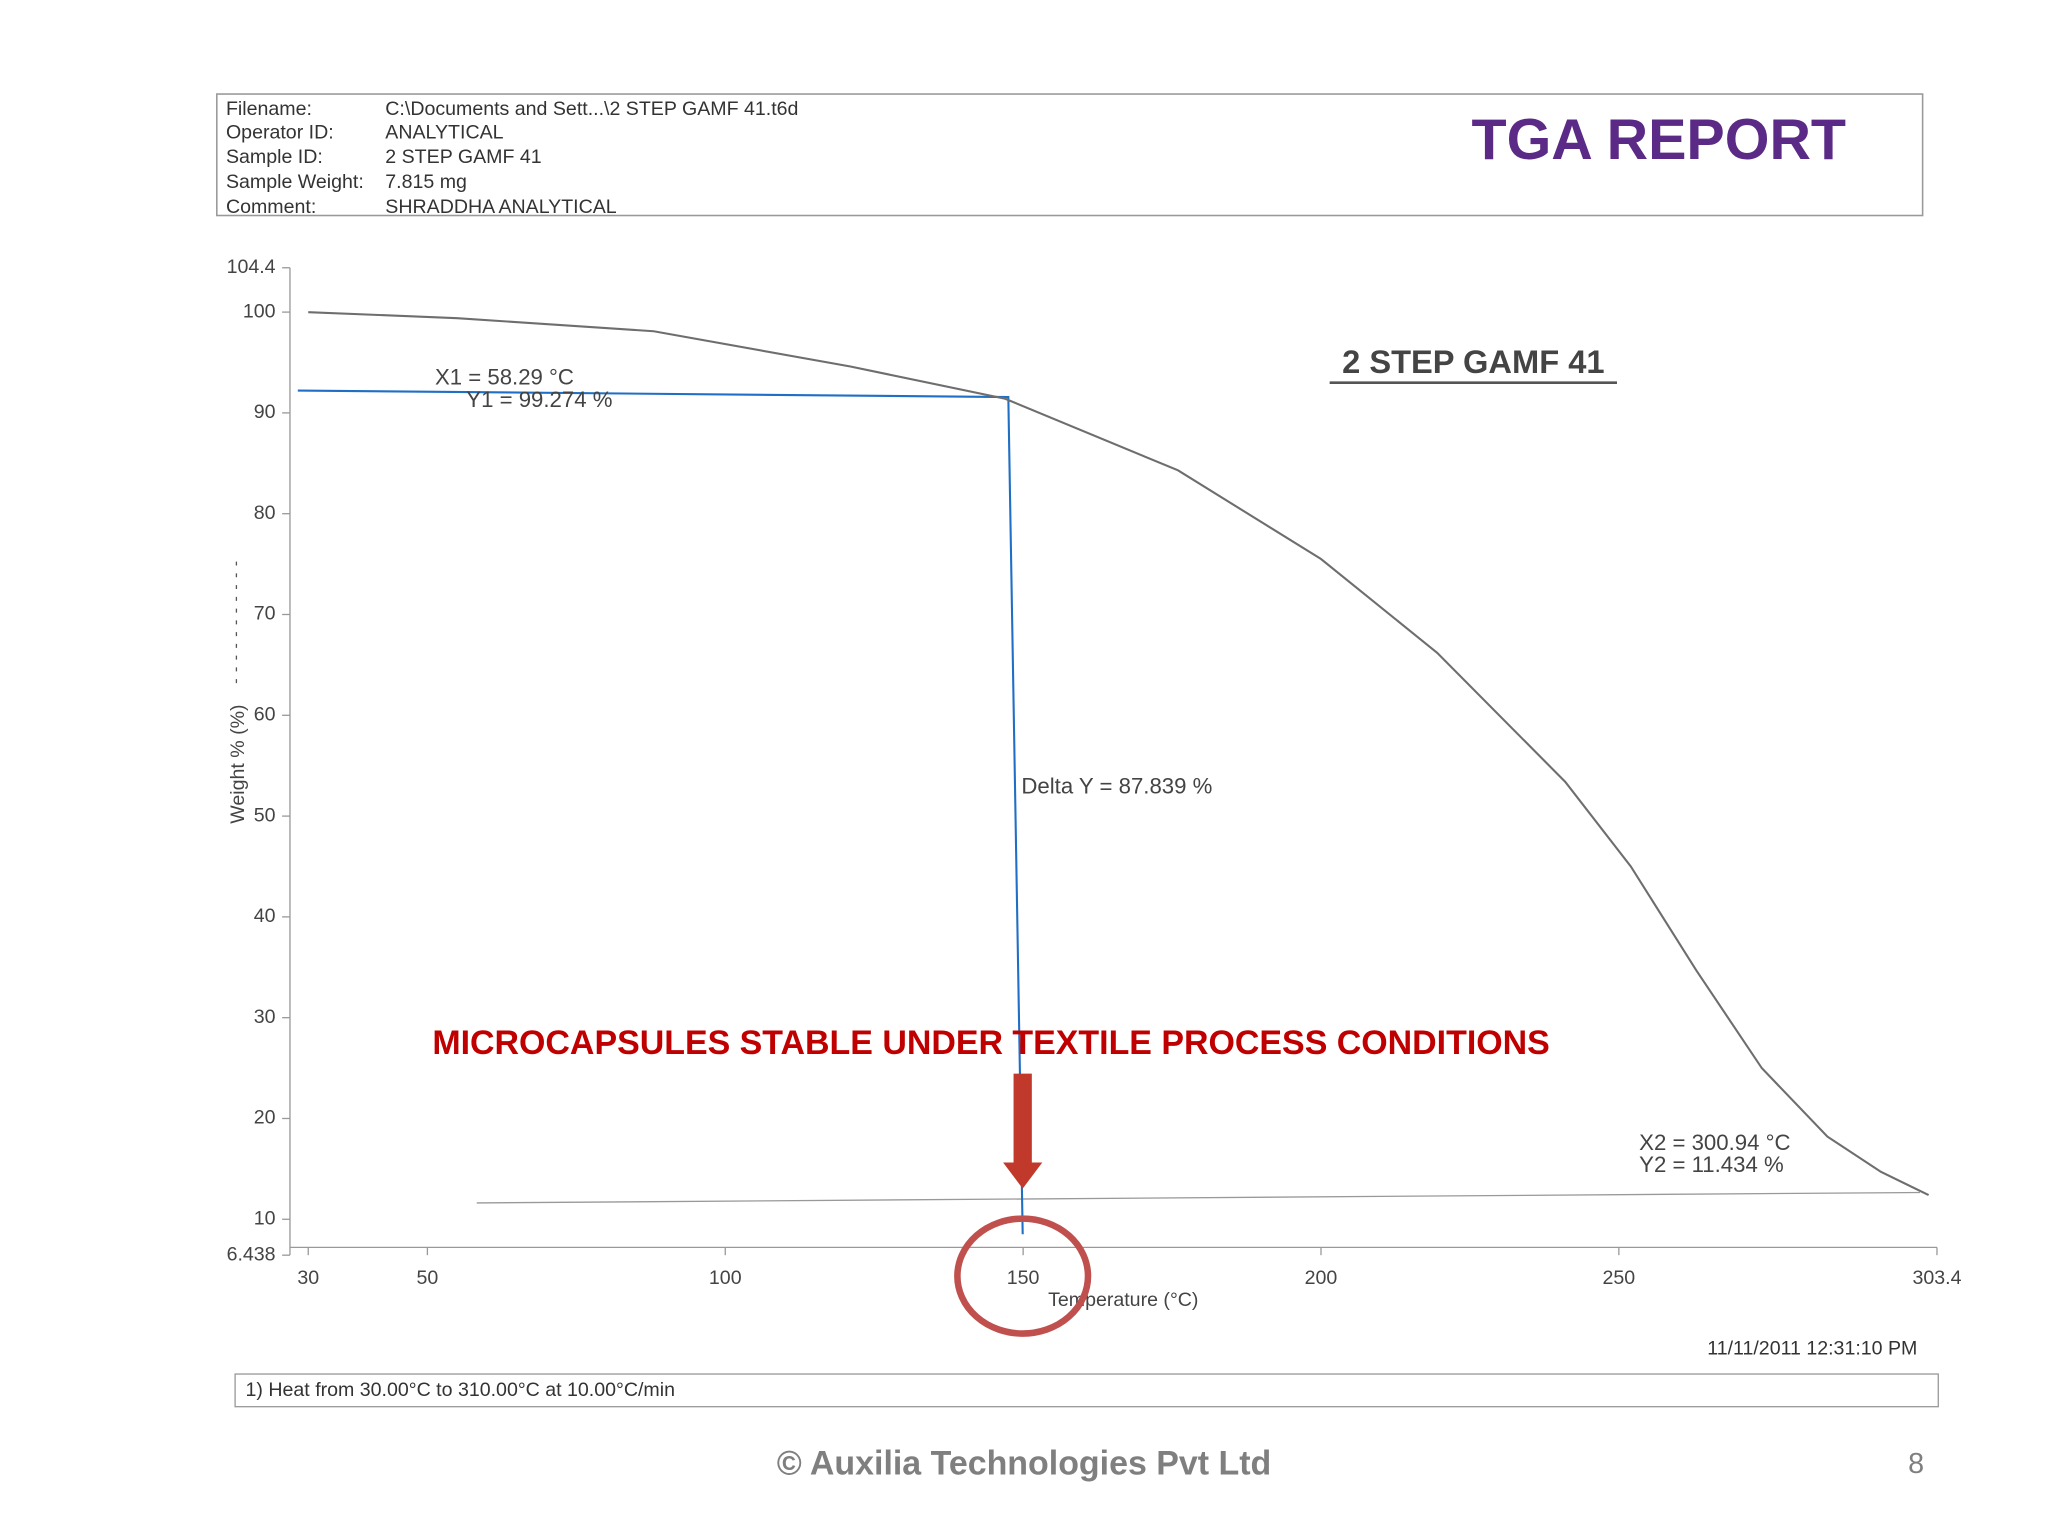  I want to click on timestamp: 11/11/2011 12:31:10 PM, so click(1812, 1348).